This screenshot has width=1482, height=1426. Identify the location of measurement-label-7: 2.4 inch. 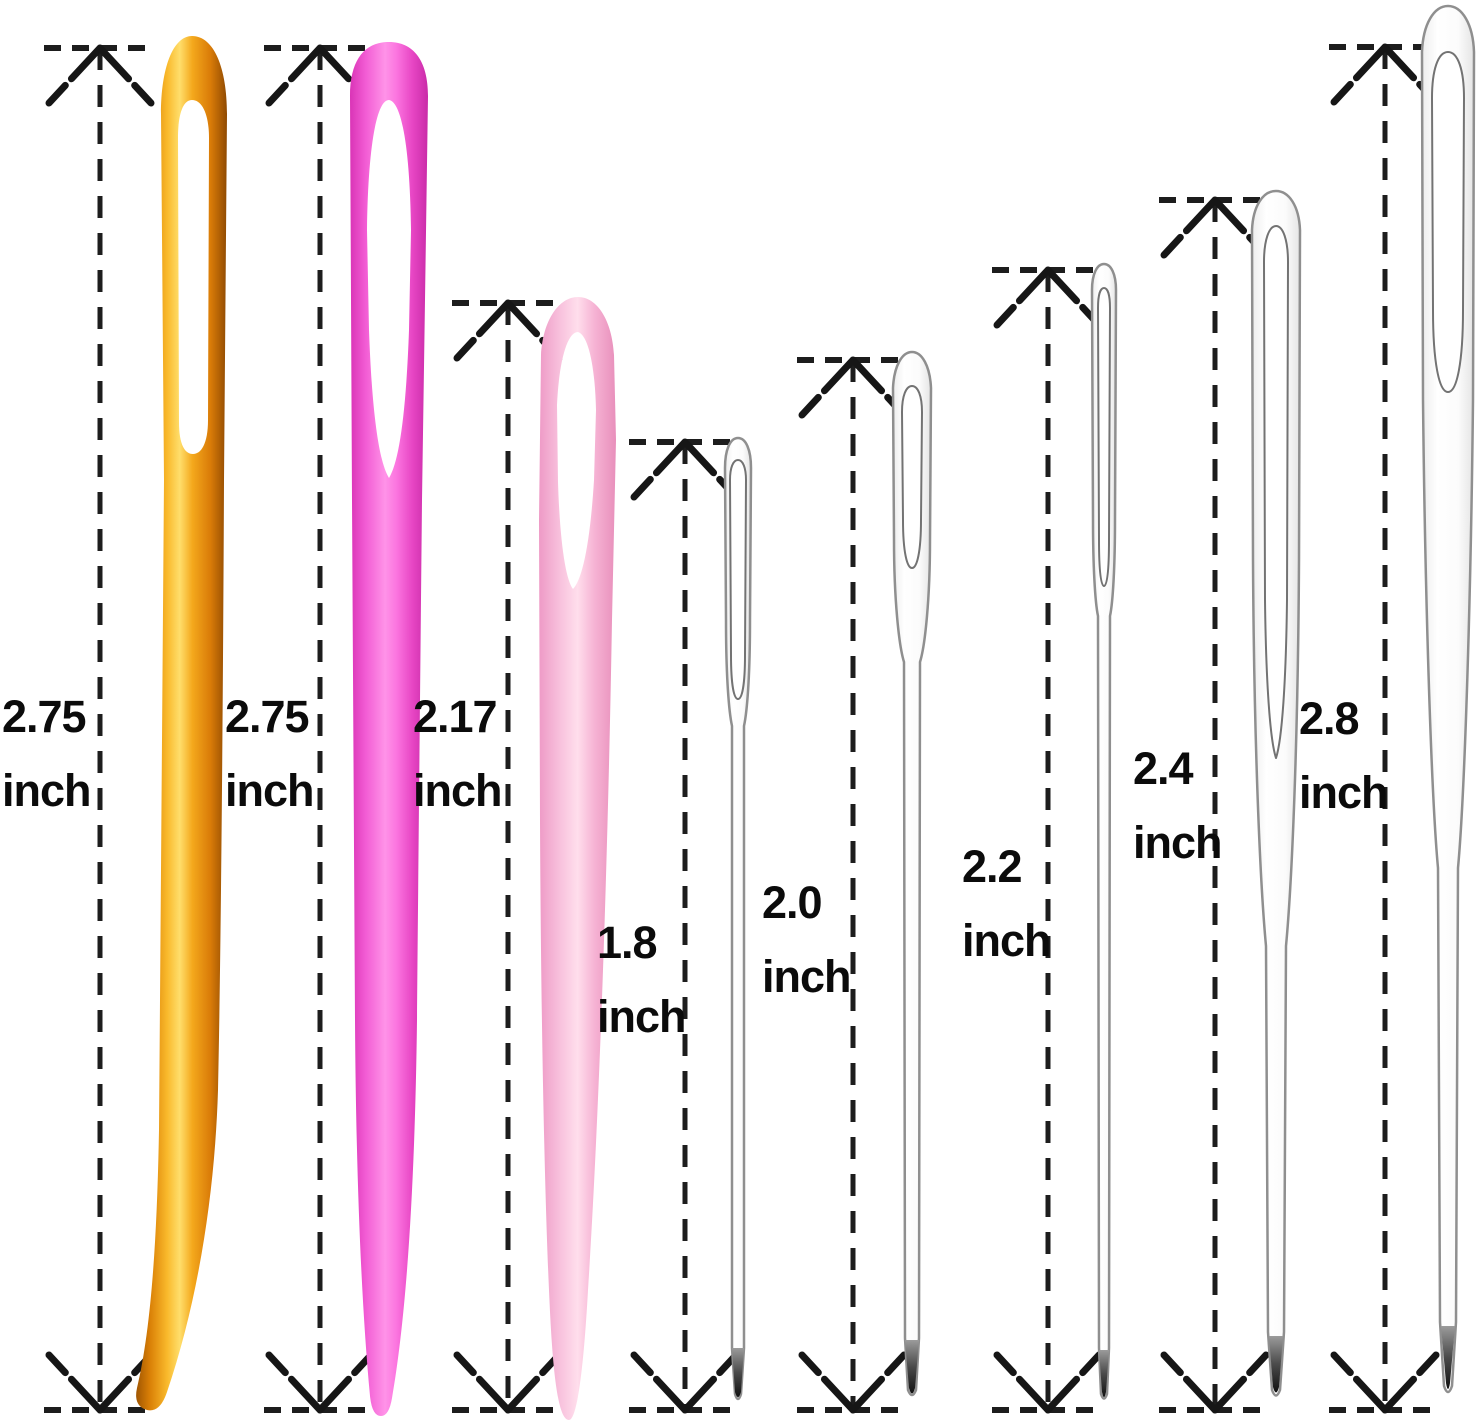
(1178, 805).